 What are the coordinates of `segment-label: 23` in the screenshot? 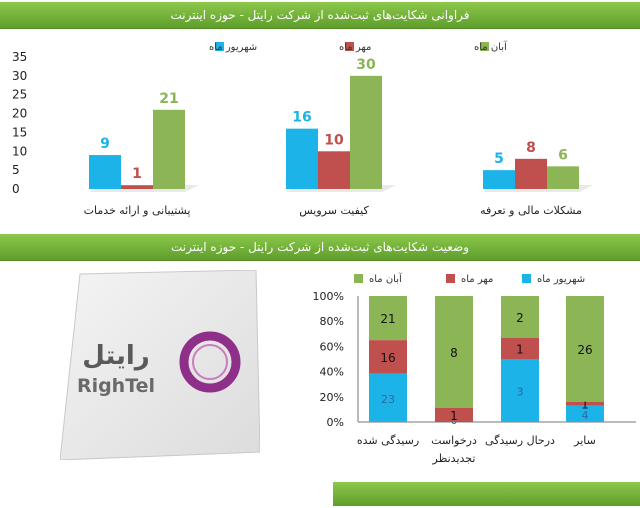 It's located at (388, 399).